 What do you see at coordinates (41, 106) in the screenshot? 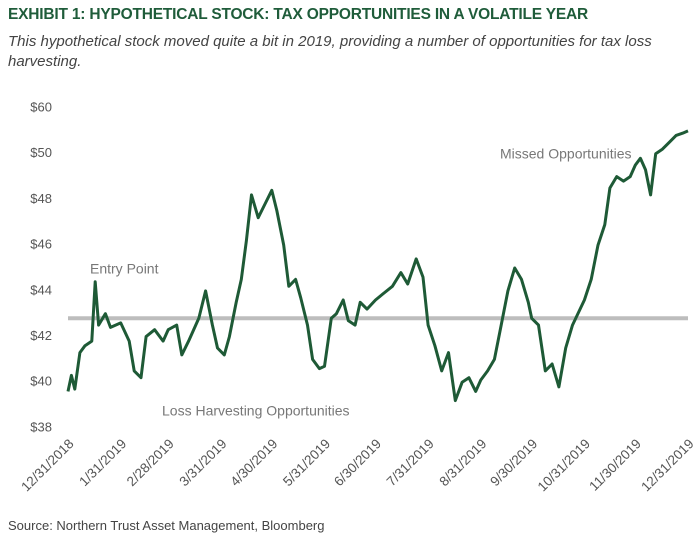
I see `y-tick-label: $60` at bounding box center [41, 106].